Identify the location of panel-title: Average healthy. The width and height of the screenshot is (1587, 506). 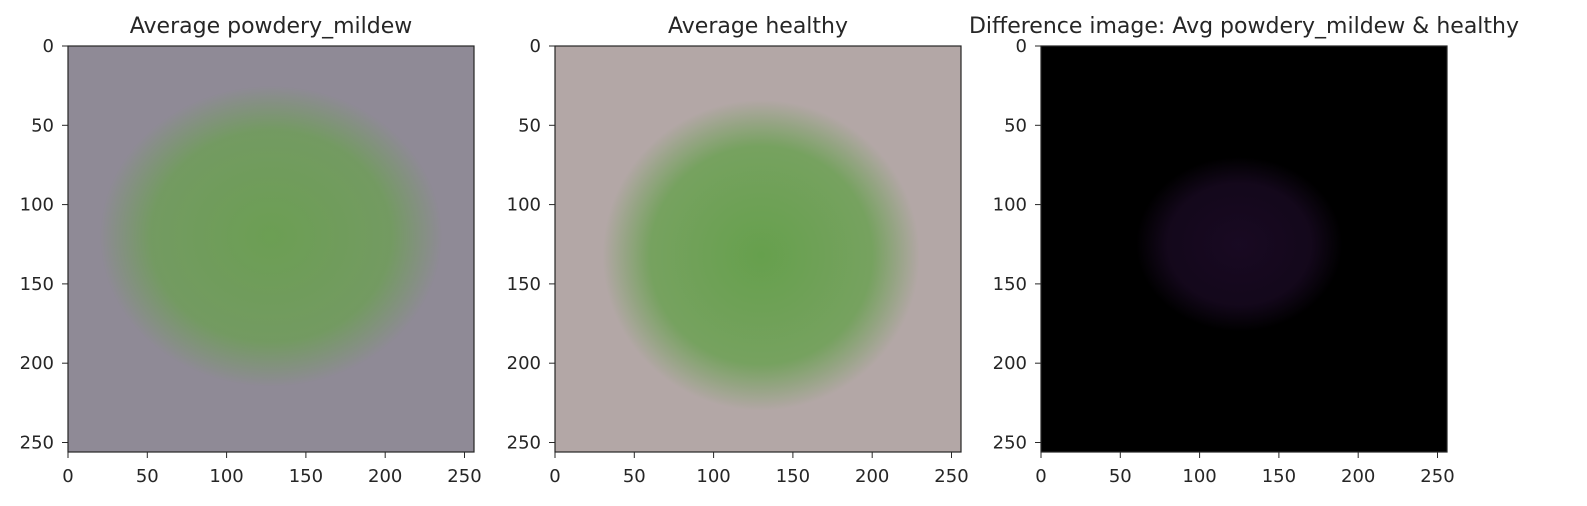
(758, 26).